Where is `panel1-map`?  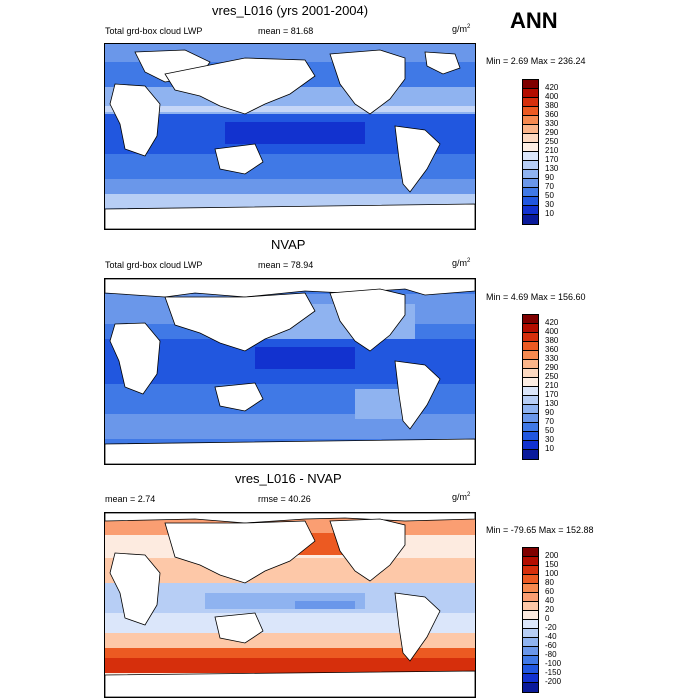
panel1-map is located at coordinates (290, 136).